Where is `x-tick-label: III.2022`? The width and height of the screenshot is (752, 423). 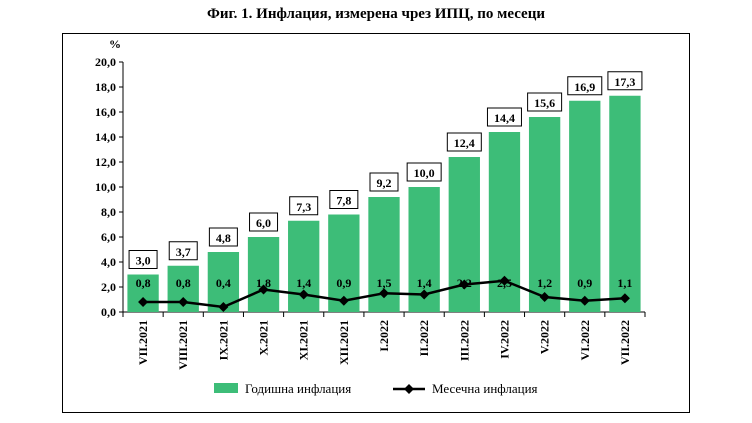
x-tick-label: III.2022 is located at coordinates (464, 340).